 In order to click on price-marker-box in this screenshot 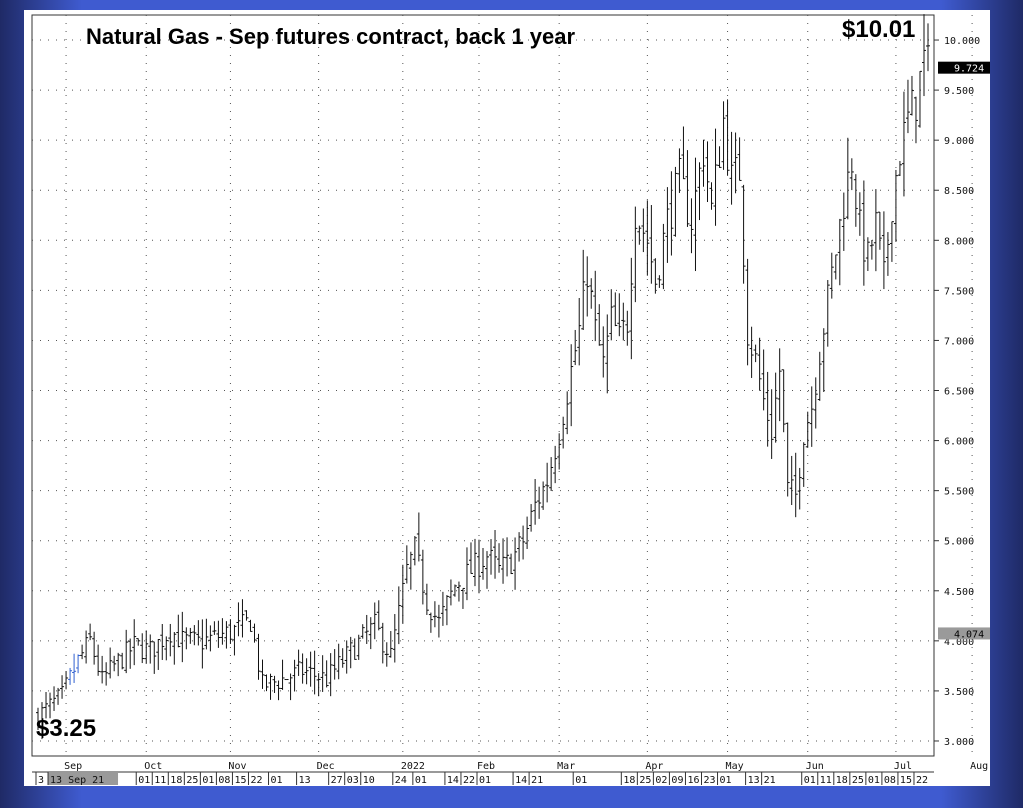, I will do `click(964, 633)`.